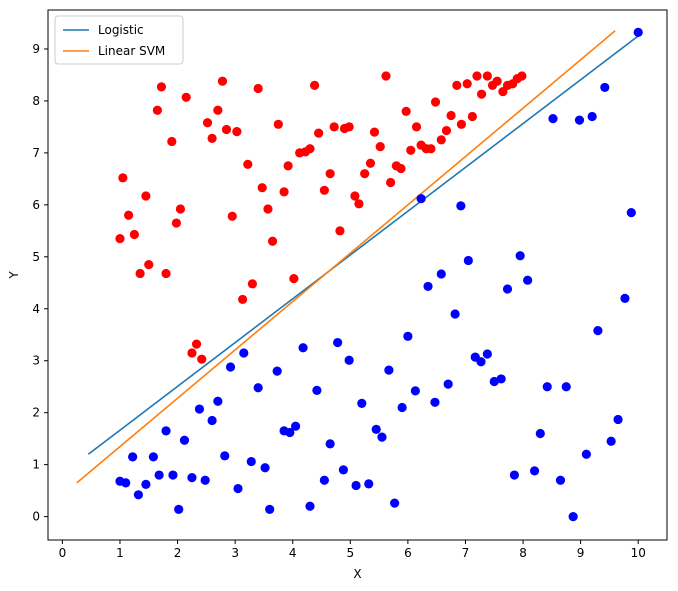  I want to click on legend-label: Linear SVM, so click(131, 51).